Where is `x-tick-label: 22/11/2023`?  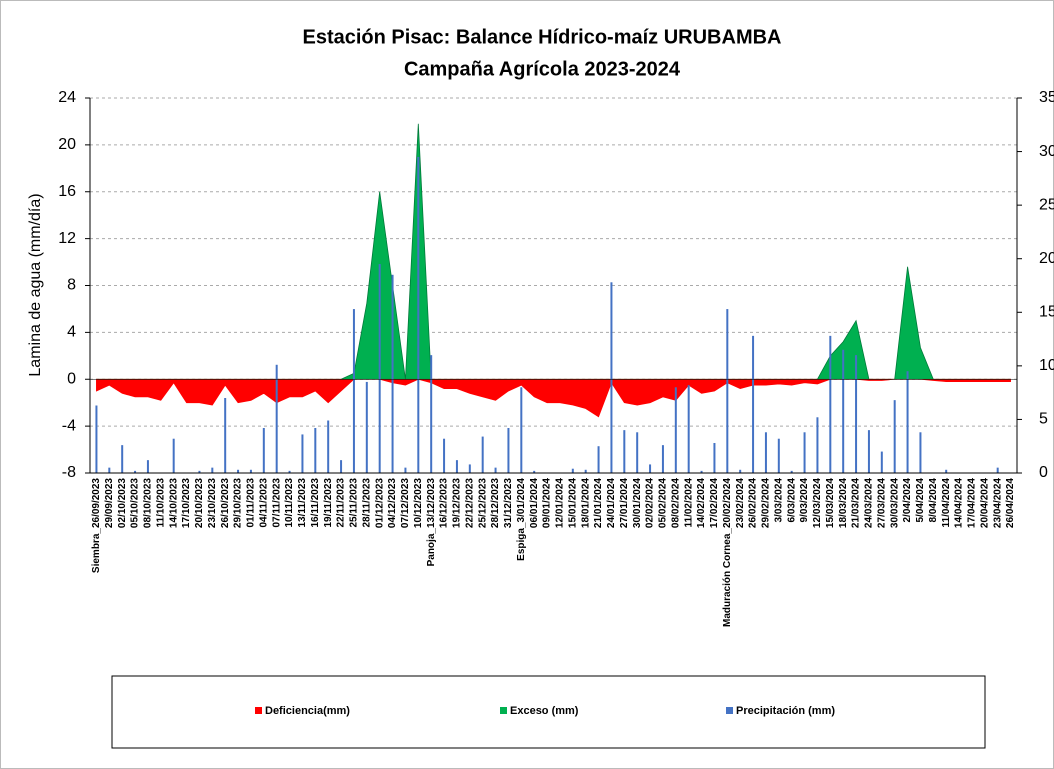
x-tick-label: 22/11/2023 is located at coordinates (341, 503).